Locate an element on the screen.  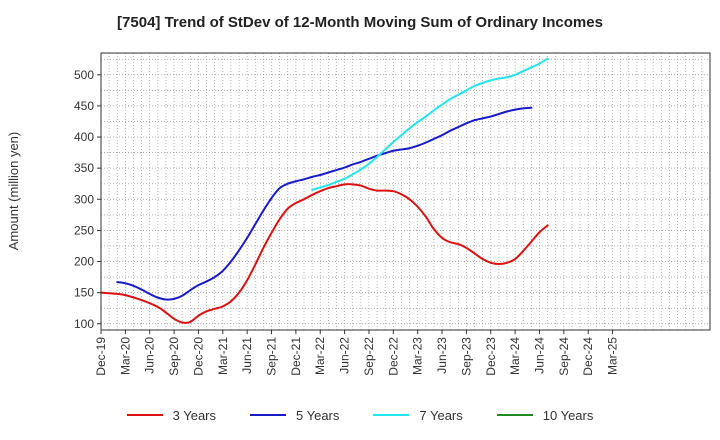
legend: 3 Years 5 Years 7 Years 10 Years is located at coordinates (360, 415).